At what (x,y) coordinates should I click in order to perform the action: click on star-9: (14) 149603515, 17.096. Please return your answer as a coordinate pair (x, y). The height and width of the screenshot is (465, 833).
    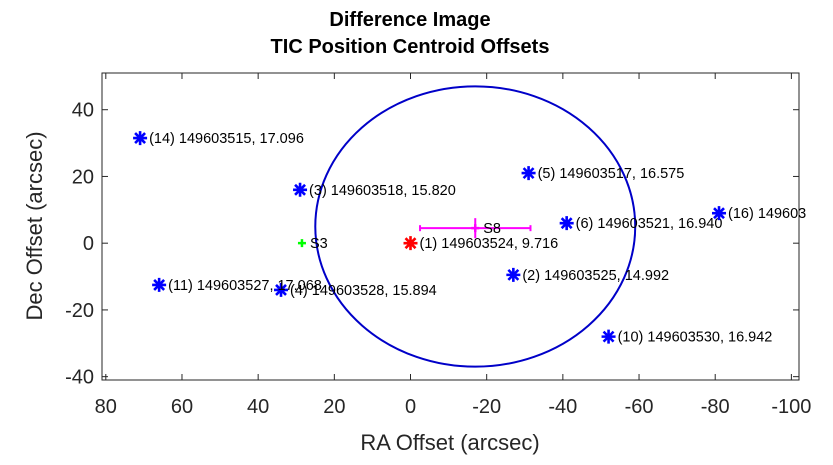
    Looking at the image, I should click on (218, 139).